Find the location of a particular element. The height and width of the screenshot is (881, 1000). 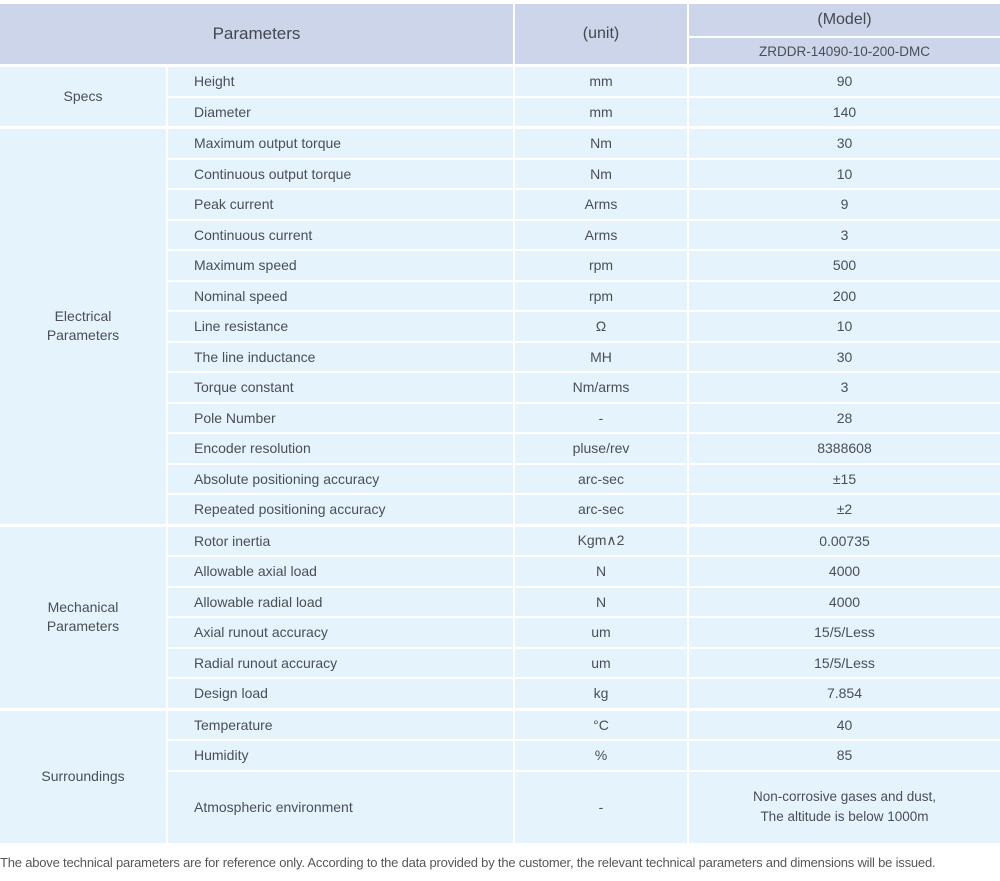

category-cell-mechanical: Mechanical Parameters is located at coordinates (83, 617).